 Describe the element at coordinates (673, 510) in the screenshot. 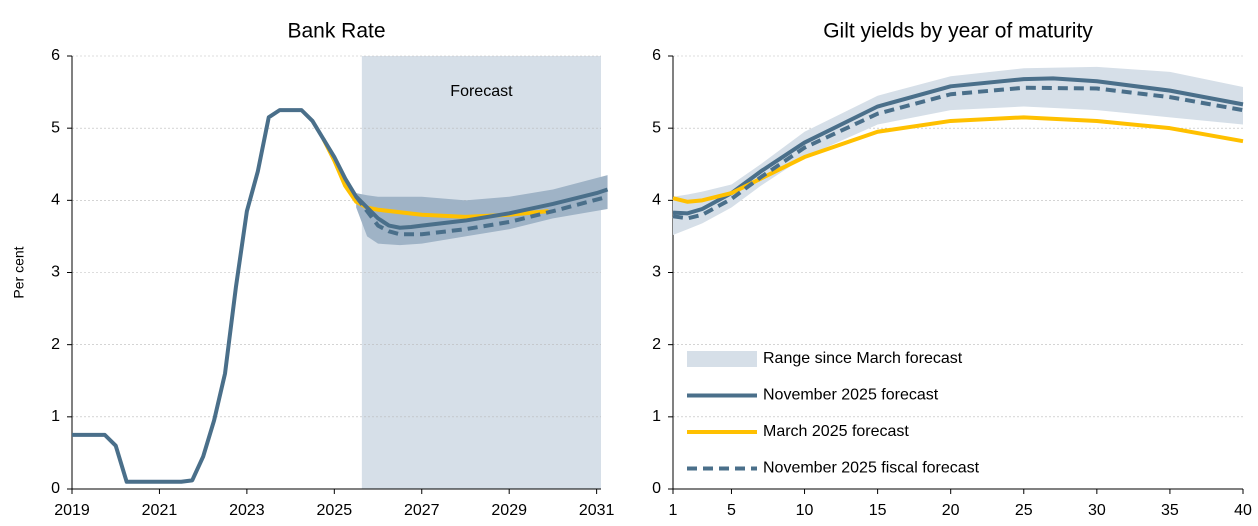

I see `x-tick-label: 1` at that location.